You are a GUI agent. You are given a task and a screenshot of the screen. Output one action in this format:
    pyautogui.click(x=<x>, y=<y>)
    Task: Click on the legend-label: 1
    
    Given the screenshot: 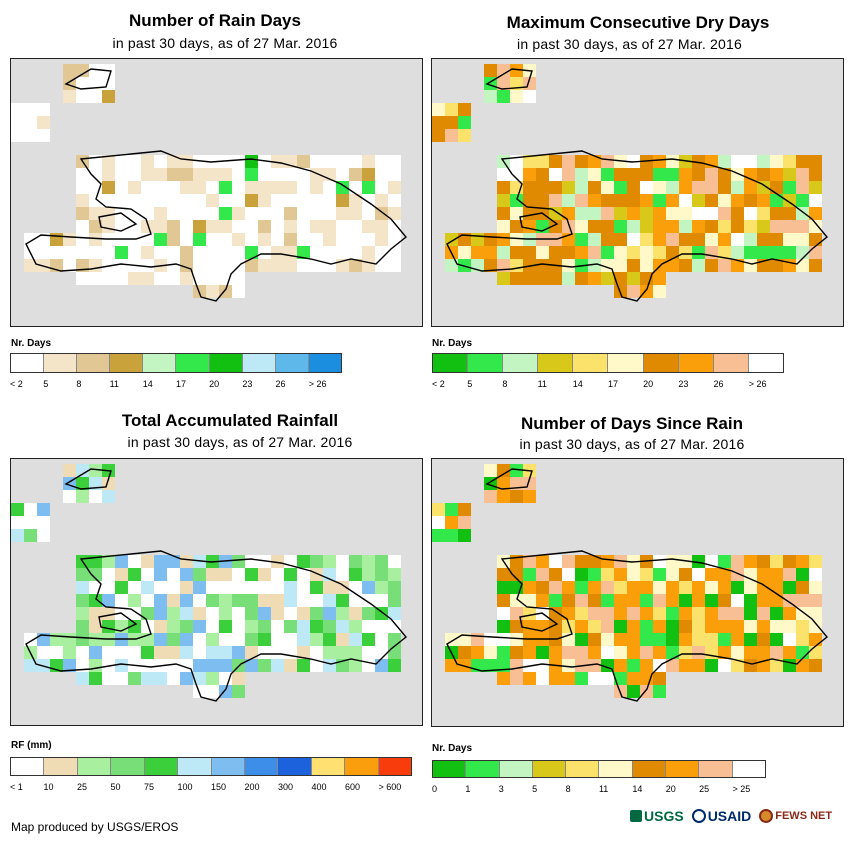 What is the action you would take?
    pyautogui.click(x=468, y=789)
    